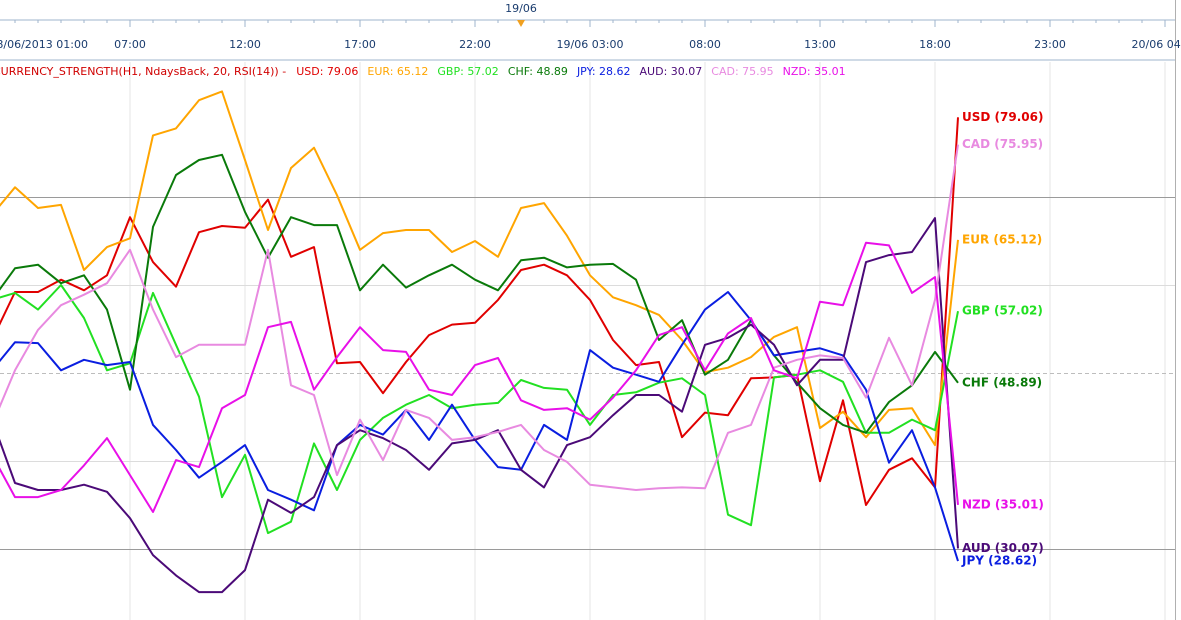  What do you see at coordinates (521, 8) in the screenshot?
I see `day-marker-label: 19/06` at bounding box center [521, 8].